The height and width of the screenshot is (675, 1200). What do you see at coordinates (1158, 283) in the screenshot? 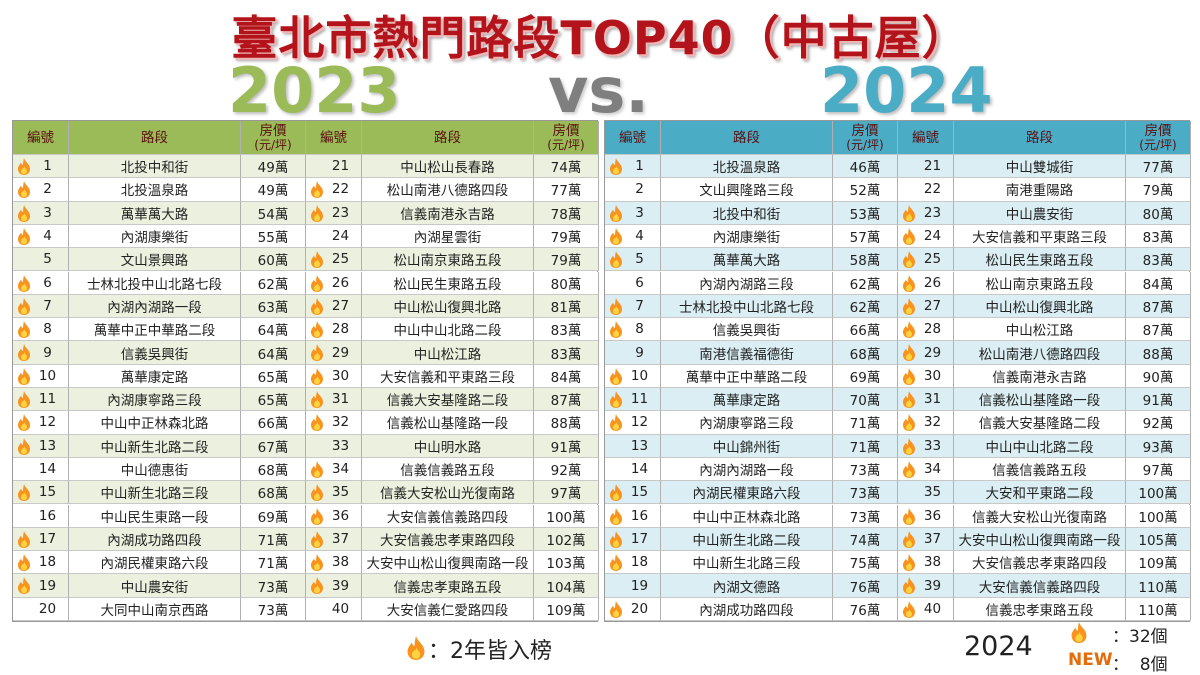
I see `cell-price: 84萬` at bounding box center [1158, 283].